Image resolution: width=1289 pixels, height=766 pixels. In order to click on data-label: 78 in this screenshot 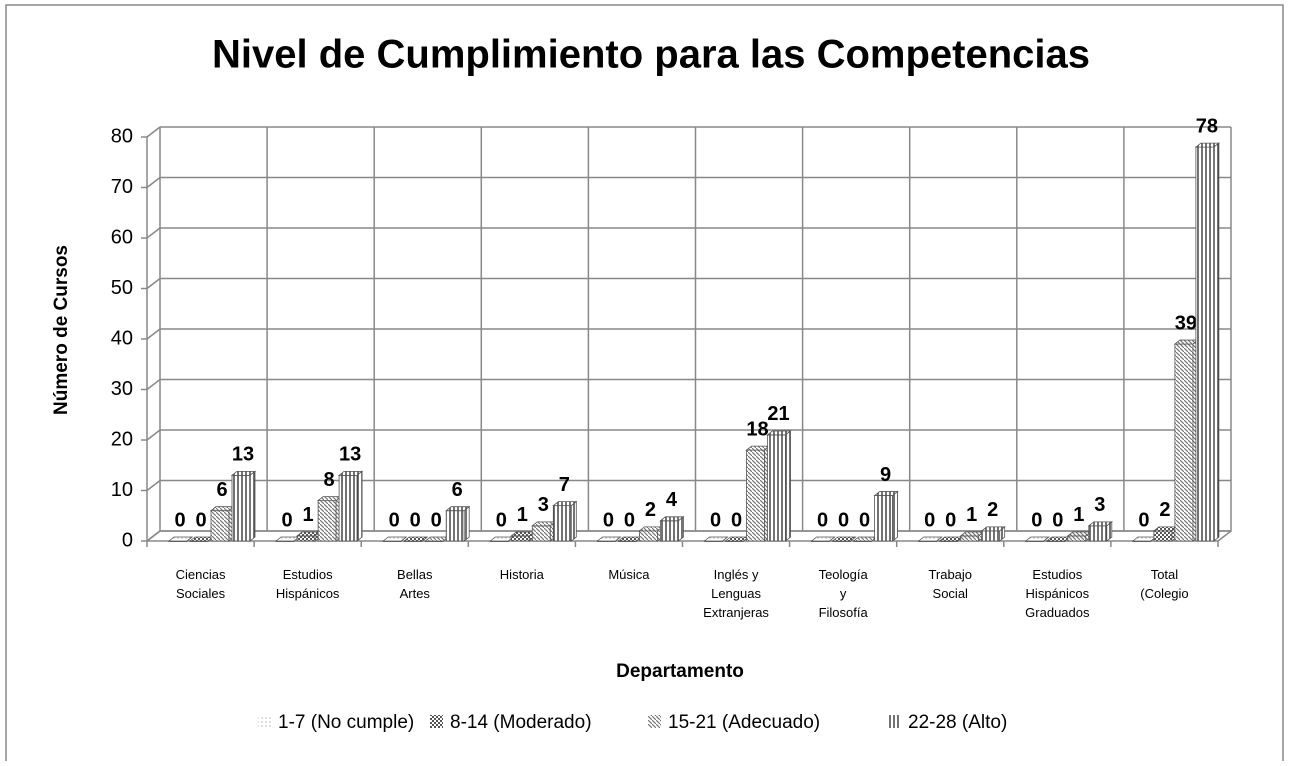, I will do `click(1207, 126)`.